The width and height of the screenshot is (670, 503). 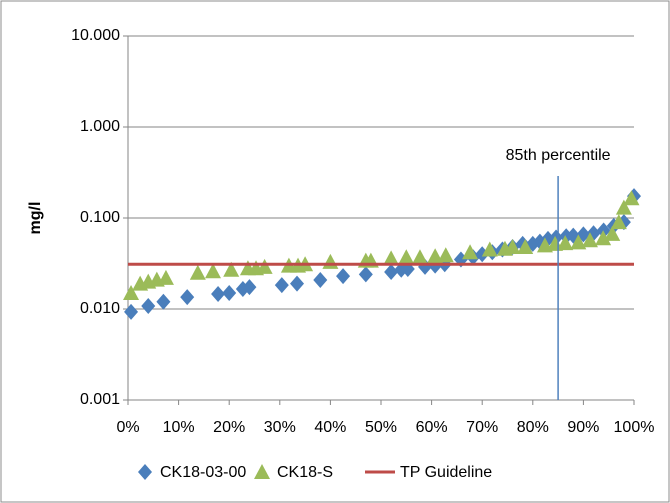 What do you see at coordinates (305, 472) in the screenshot?
I see `legend-label: CK18-S` at bounding box center [305, 472].